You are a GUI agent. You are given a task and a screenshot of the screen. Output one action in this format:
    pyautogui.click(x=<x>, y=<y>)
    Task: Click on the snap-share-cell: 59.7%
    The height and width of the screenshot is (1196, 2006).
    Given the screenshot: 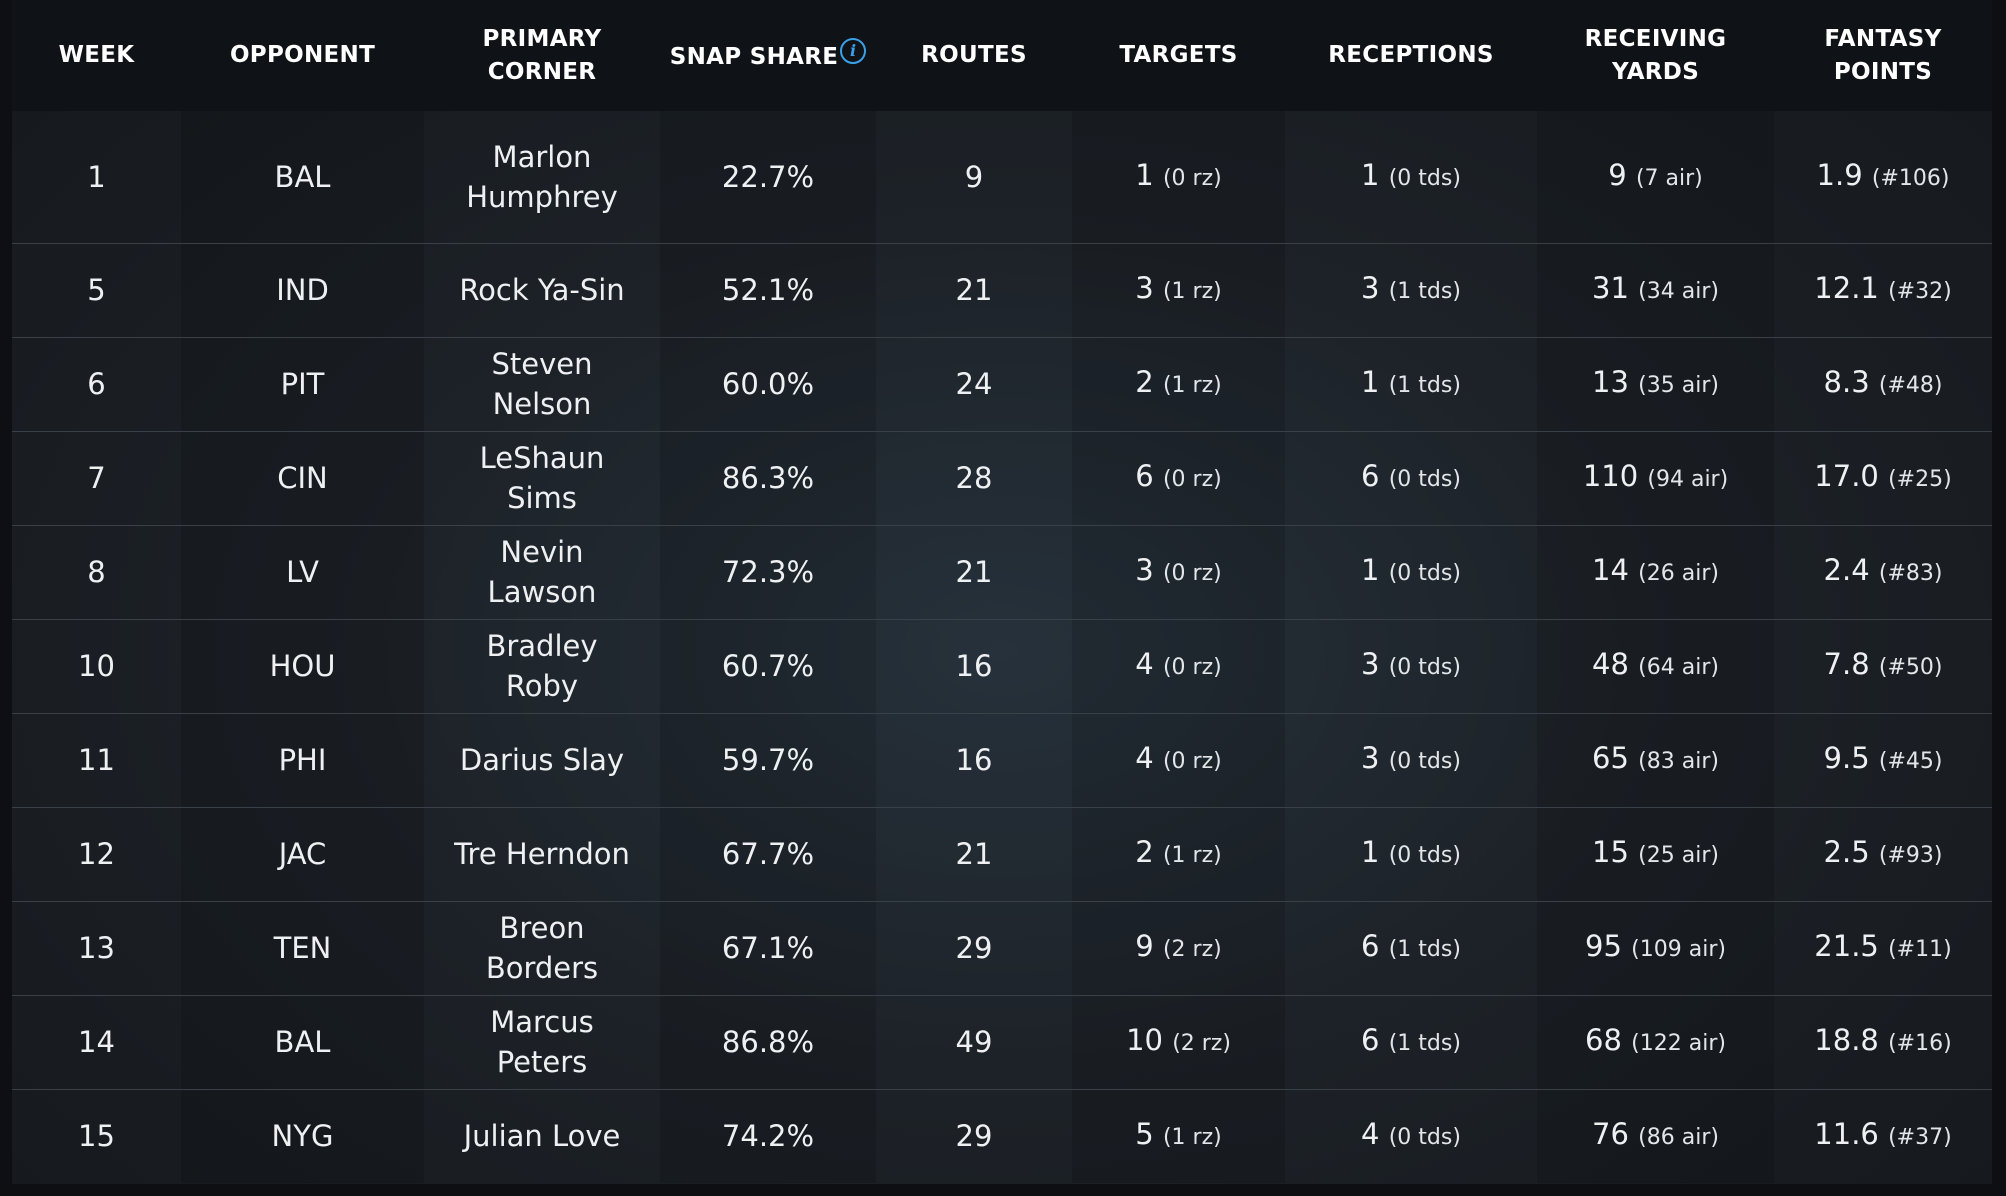 What is the action you would take?
    pyautogui.click(x=768, y=760)
    